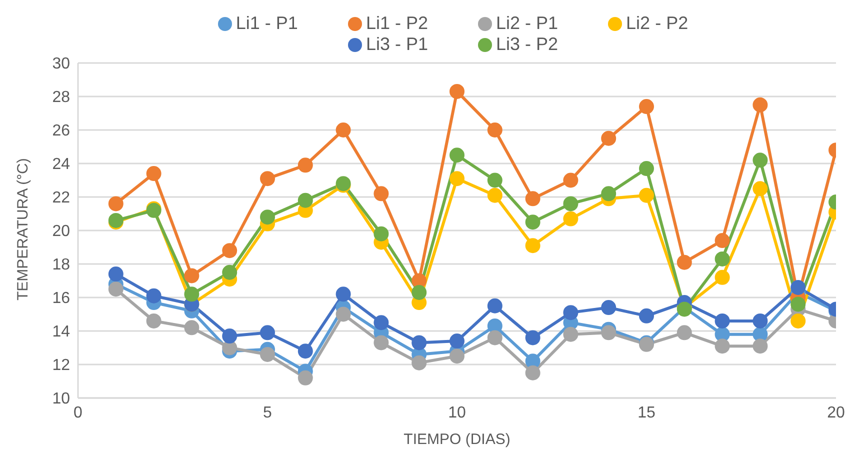 This screenshot has width=858, height=456. I want to click on legend-label: Li3 - P1, so click(397, 44).